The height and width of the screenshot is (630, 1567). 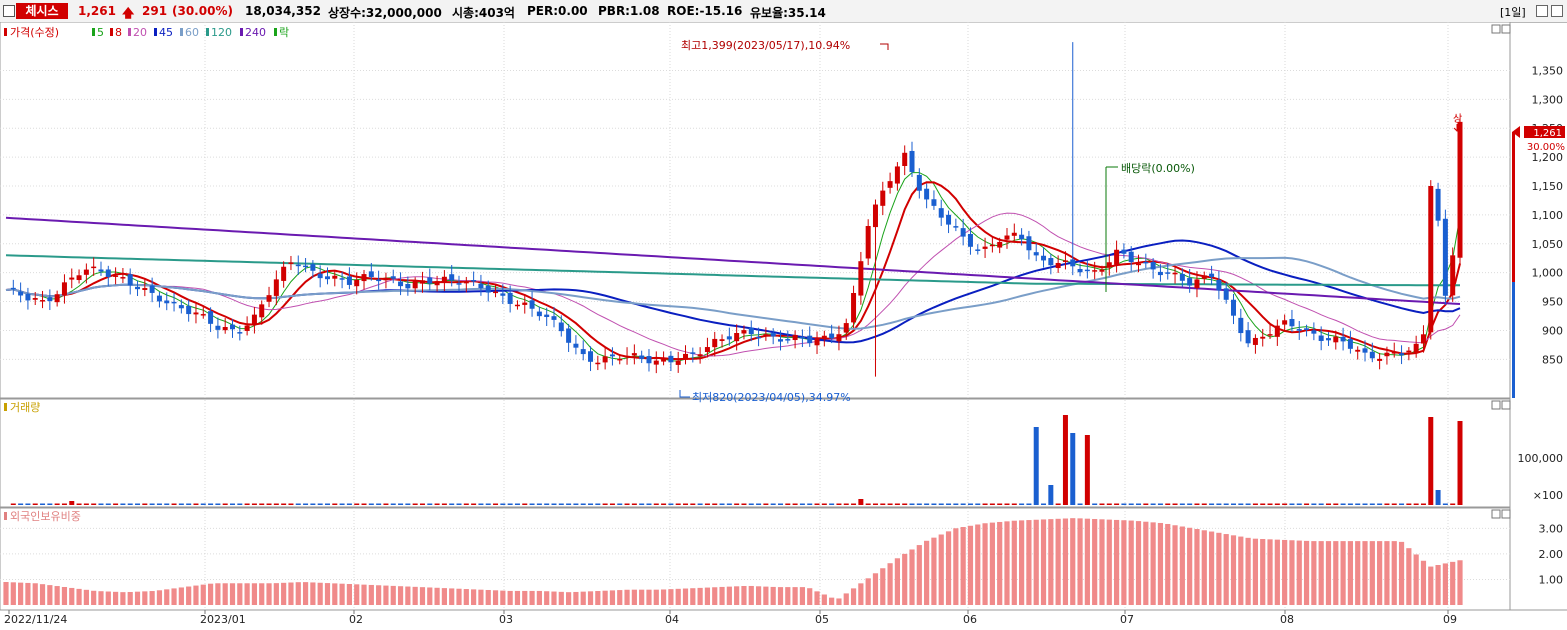 I want to click on volume-panel-max-icon, so click(x=1496, y=405).